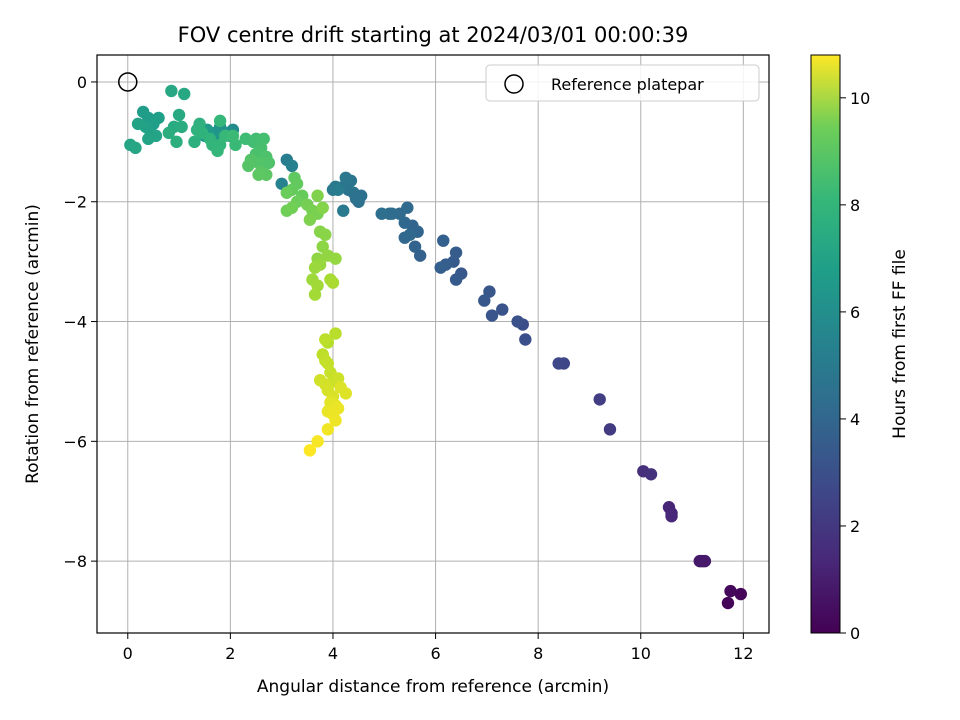  What do you see at coordinates (75, 441) in the screenshot?
I see `y-tick-label: −6` at bounding box center [75, 441].